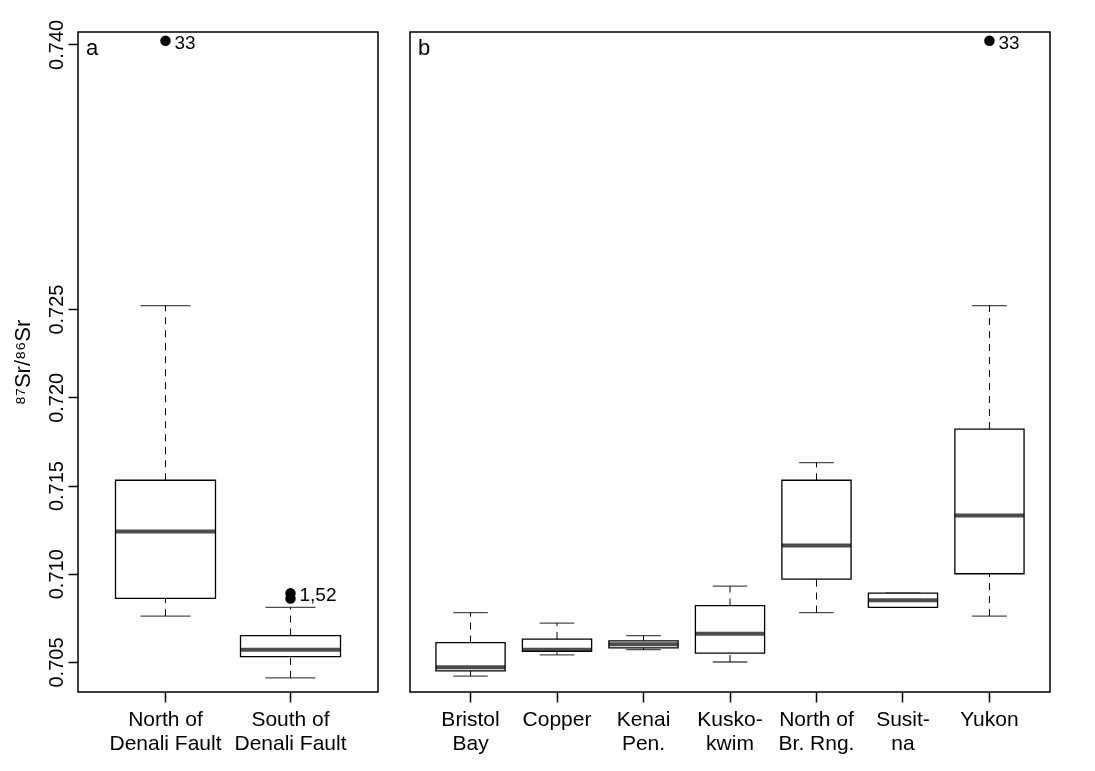 The image size is (1095, 771). I want to click on y-tick-label: 0.720, so click(55, 397).